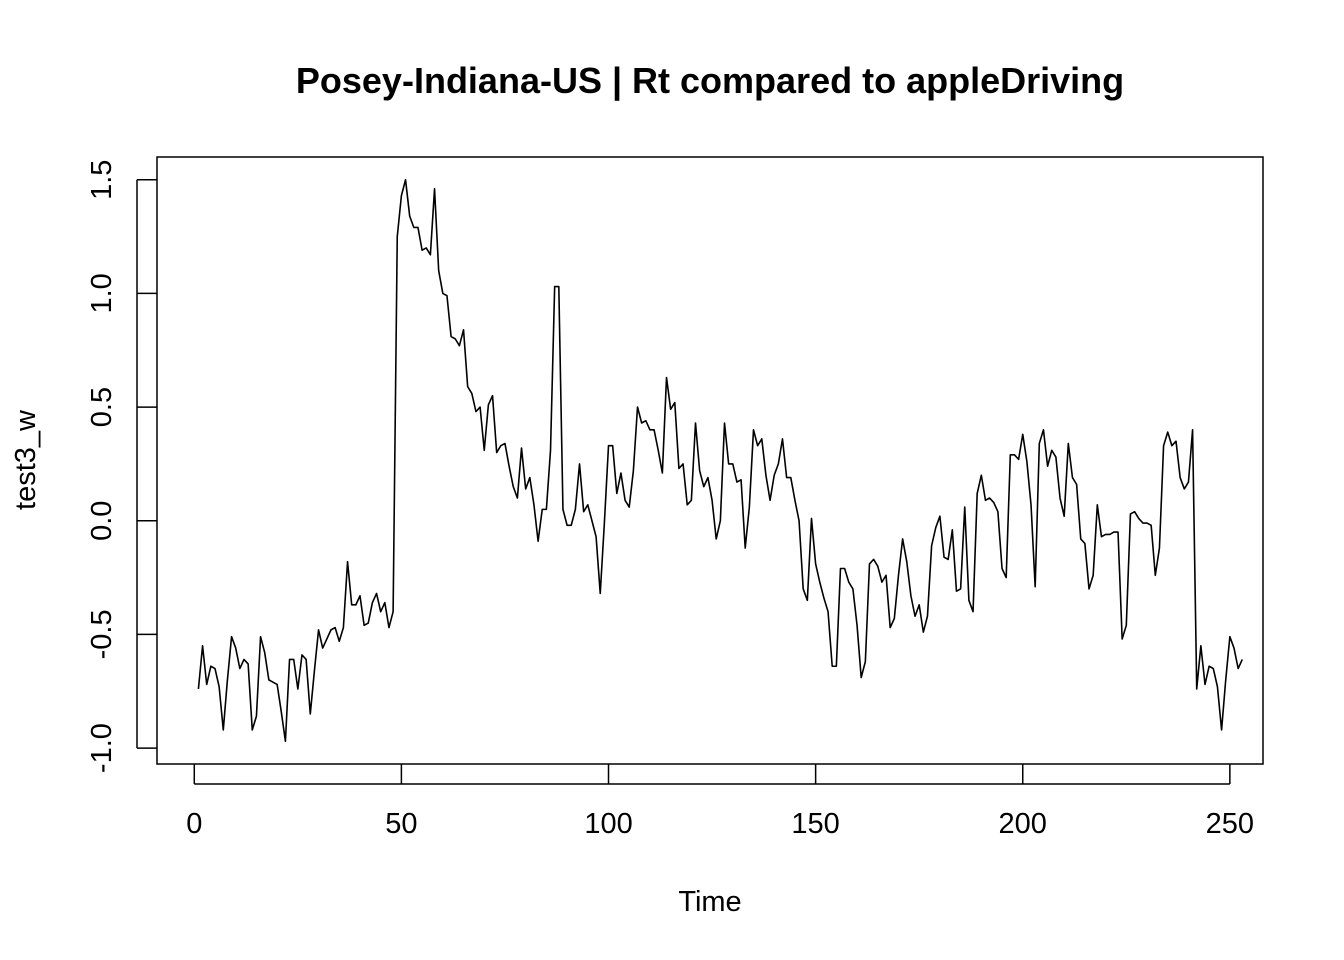 The width and height of the screenshot is (1344, 960). I want to click on x-tick-label: 0, so click(194, 824).